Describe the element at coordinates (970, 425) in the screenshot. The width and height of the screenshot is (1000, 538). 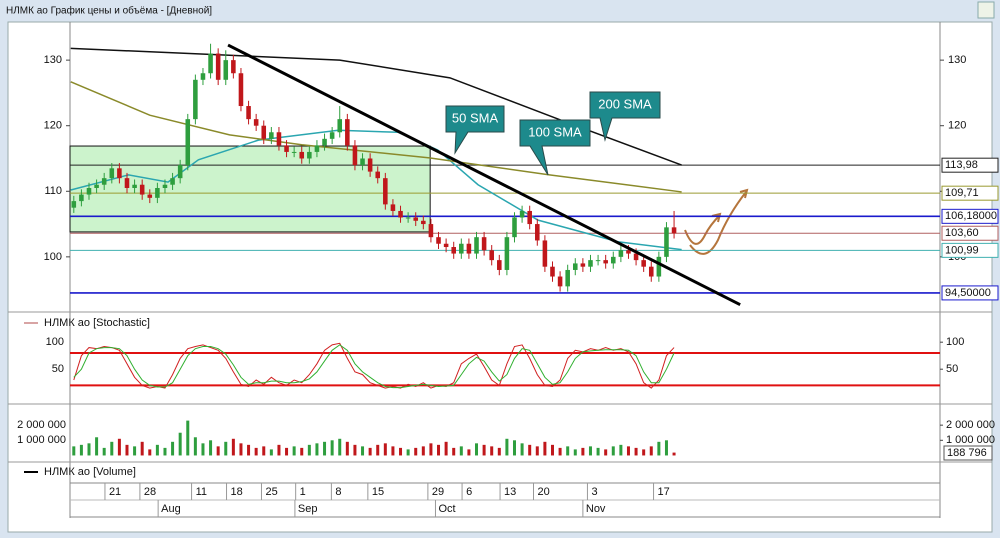
I see `y-tick-label: 2 000 000` at that location.